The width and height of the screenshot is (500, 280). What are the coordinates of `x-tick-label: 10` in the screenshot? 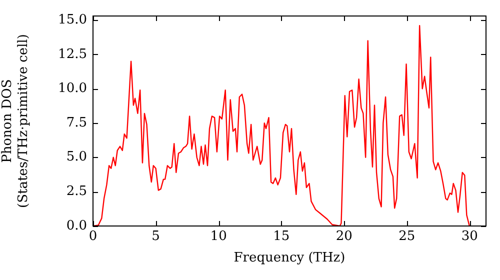 It's located at (218, 236).